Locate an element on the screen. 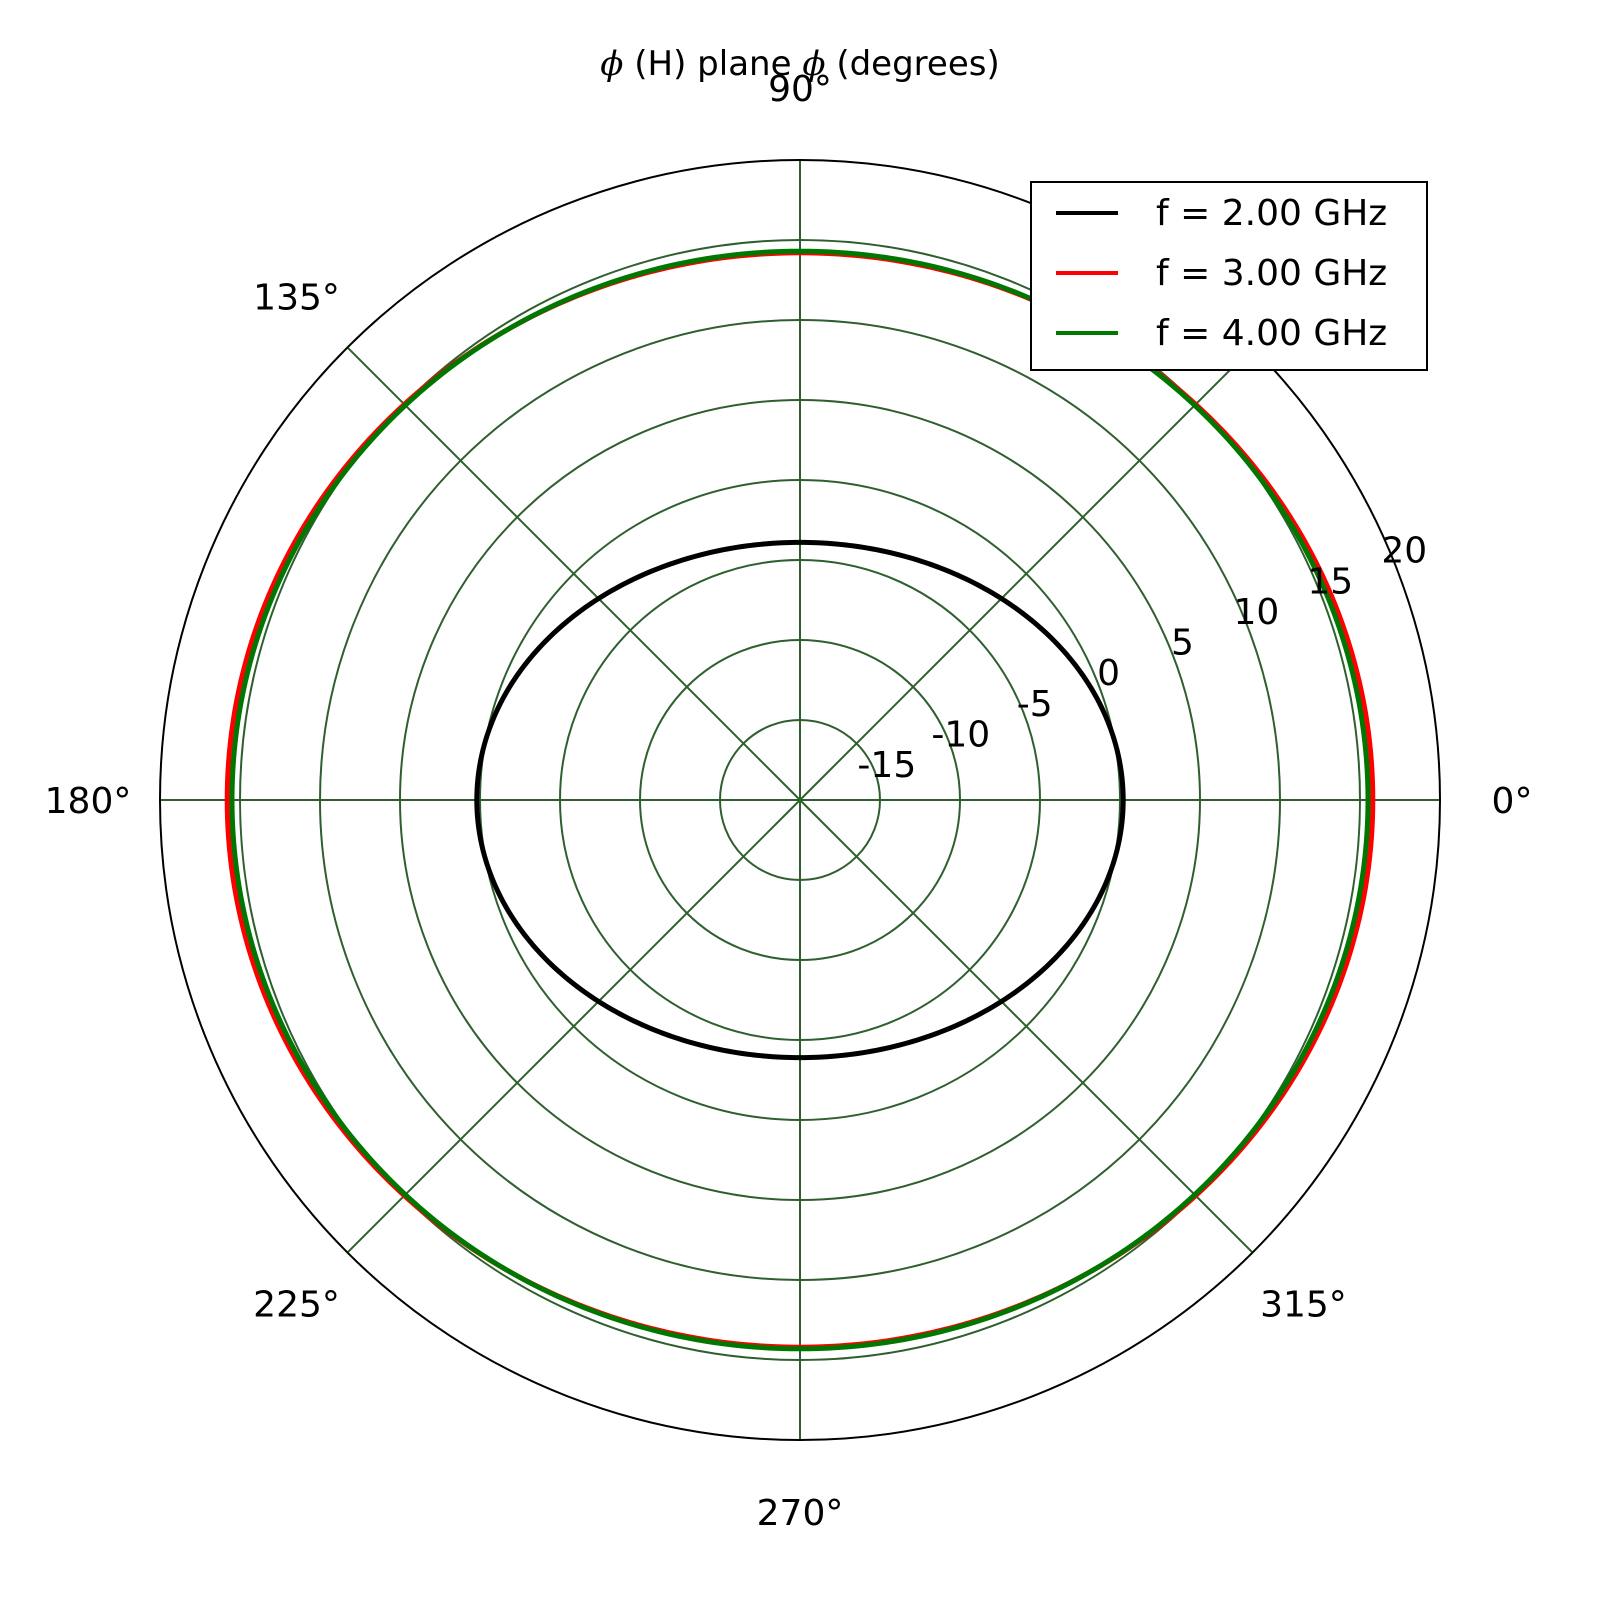 This screenshot has height=1600, width=1600. theta-tick-label: 90° is located at coordinates (800, 89).